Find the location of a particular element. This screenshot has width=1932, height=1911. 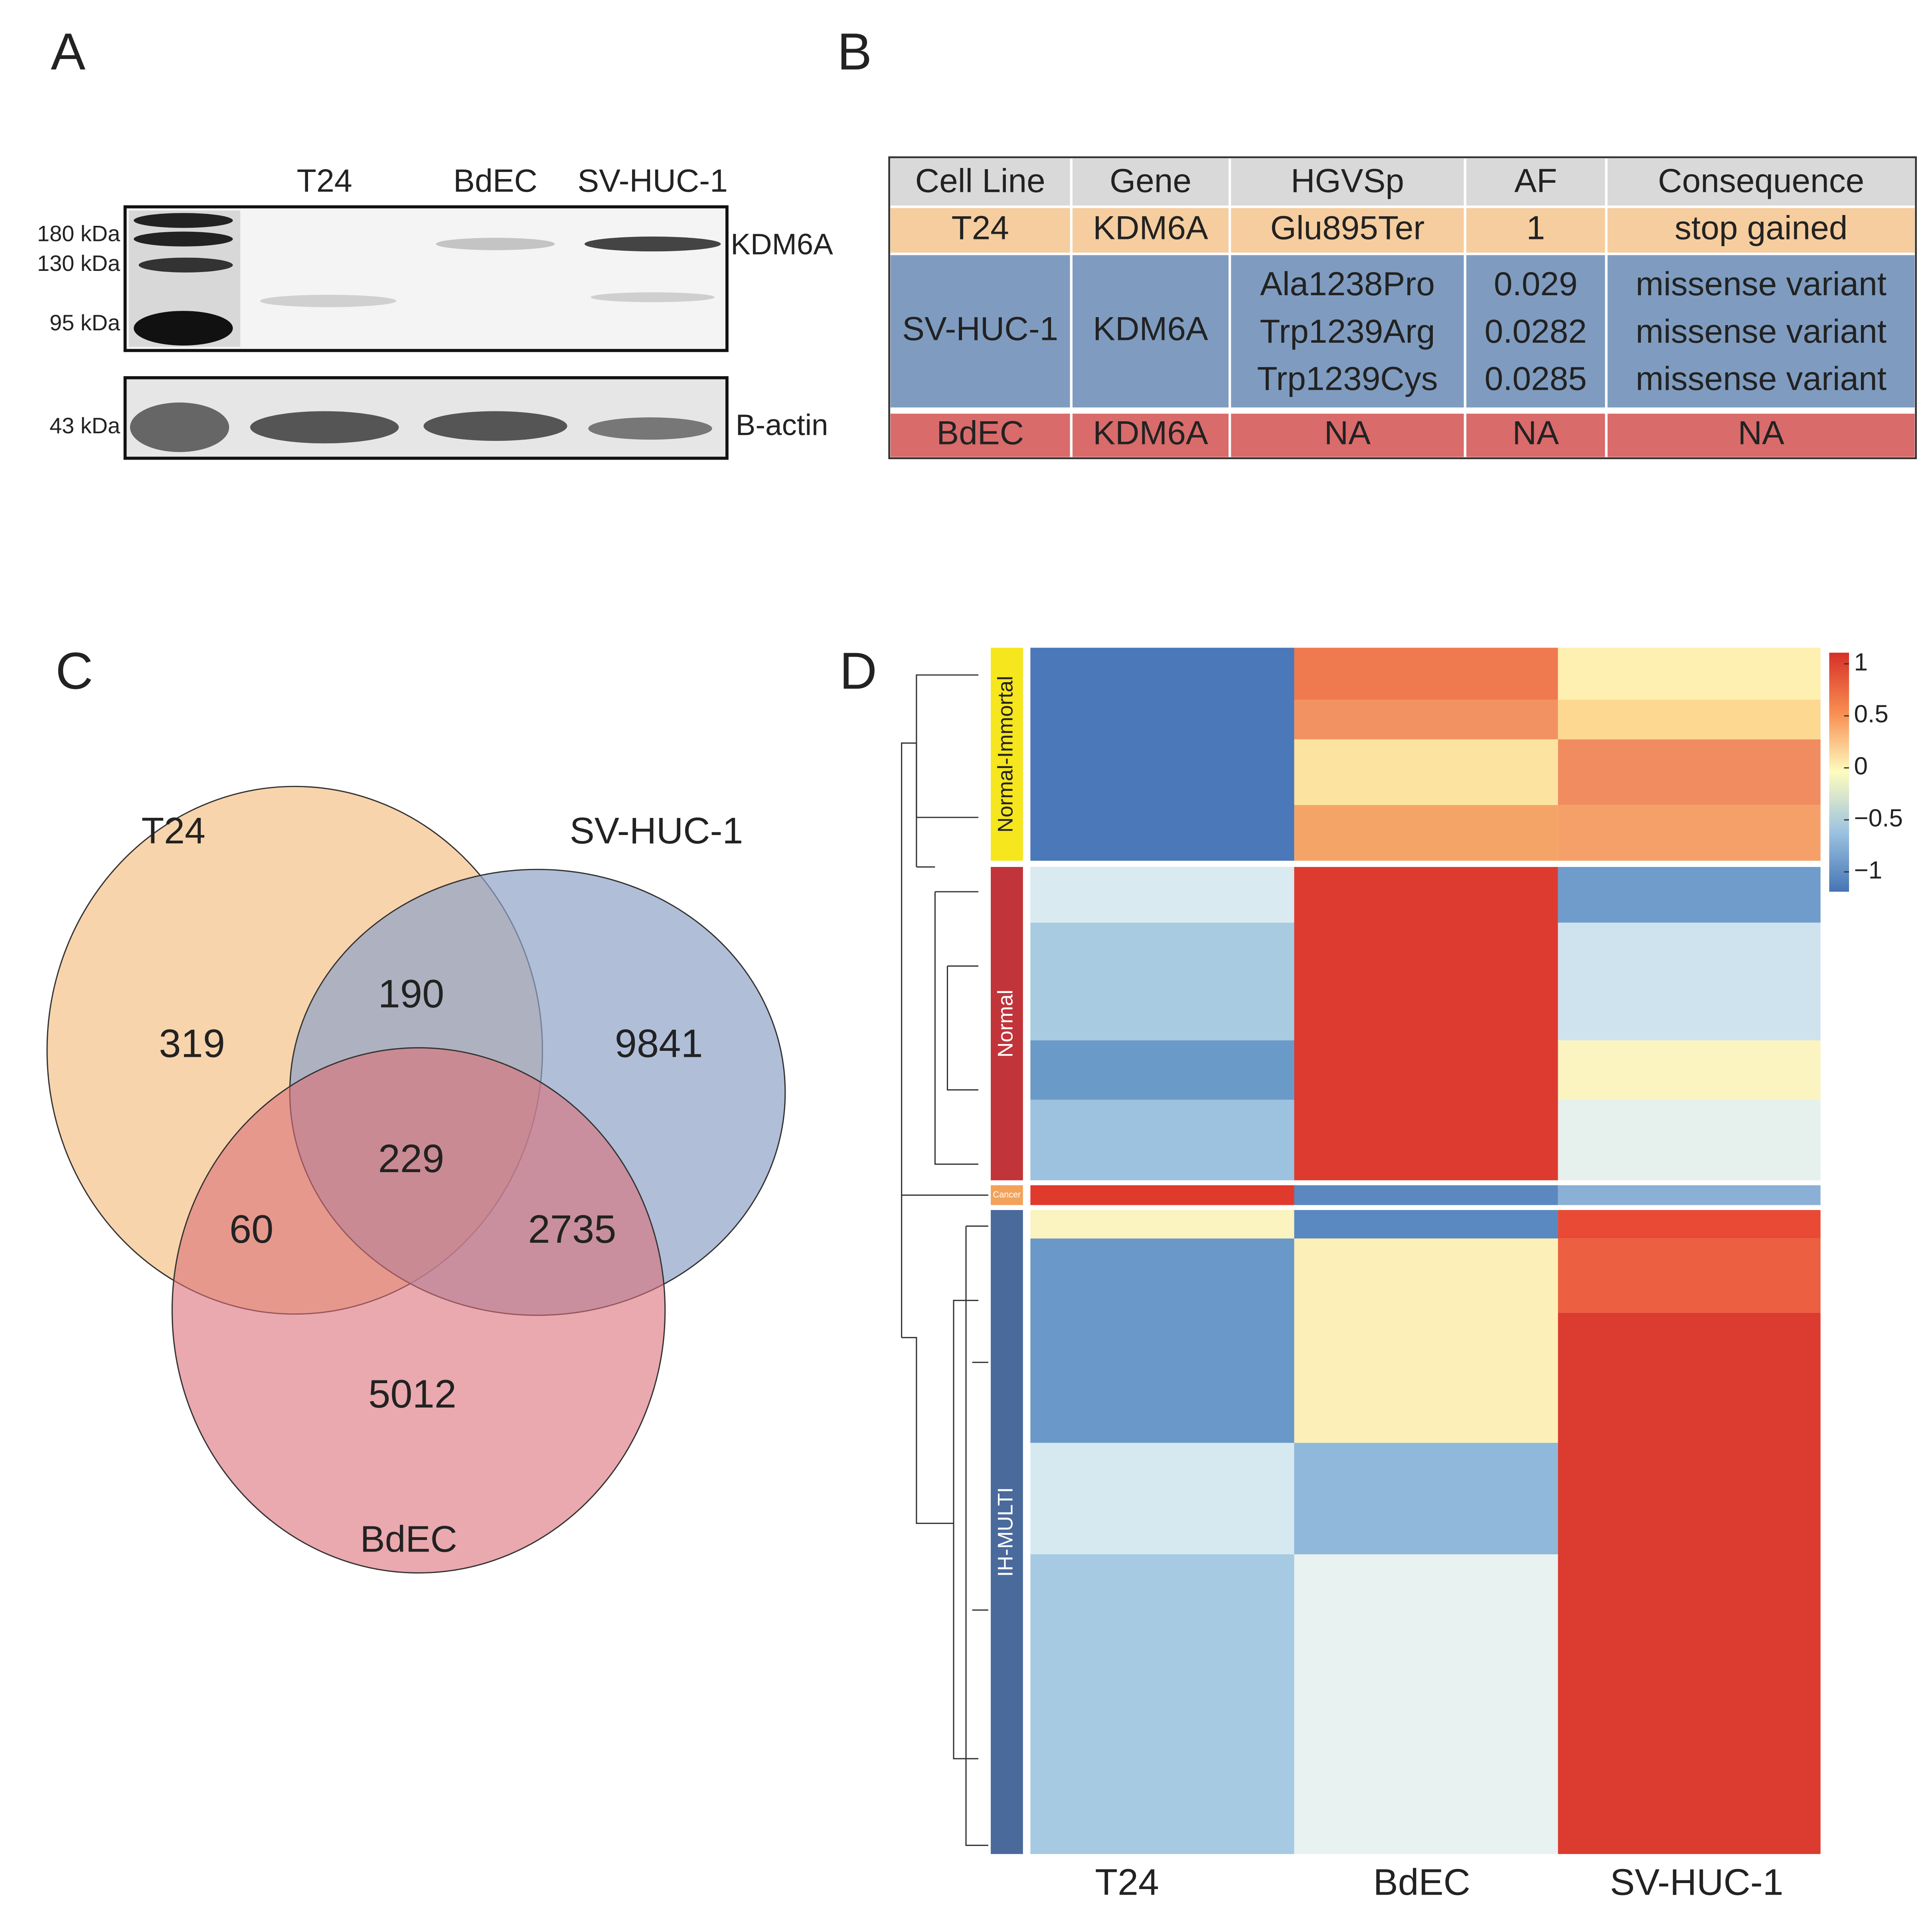

panel-label: C is located at coordinates (74, 671).